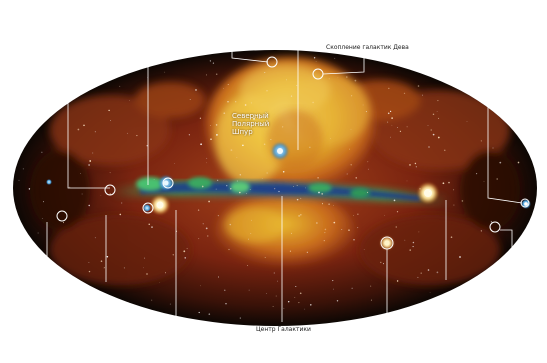 This screenshot has height=363, width=547. I want to click on marker-vela, so click(168, 183).